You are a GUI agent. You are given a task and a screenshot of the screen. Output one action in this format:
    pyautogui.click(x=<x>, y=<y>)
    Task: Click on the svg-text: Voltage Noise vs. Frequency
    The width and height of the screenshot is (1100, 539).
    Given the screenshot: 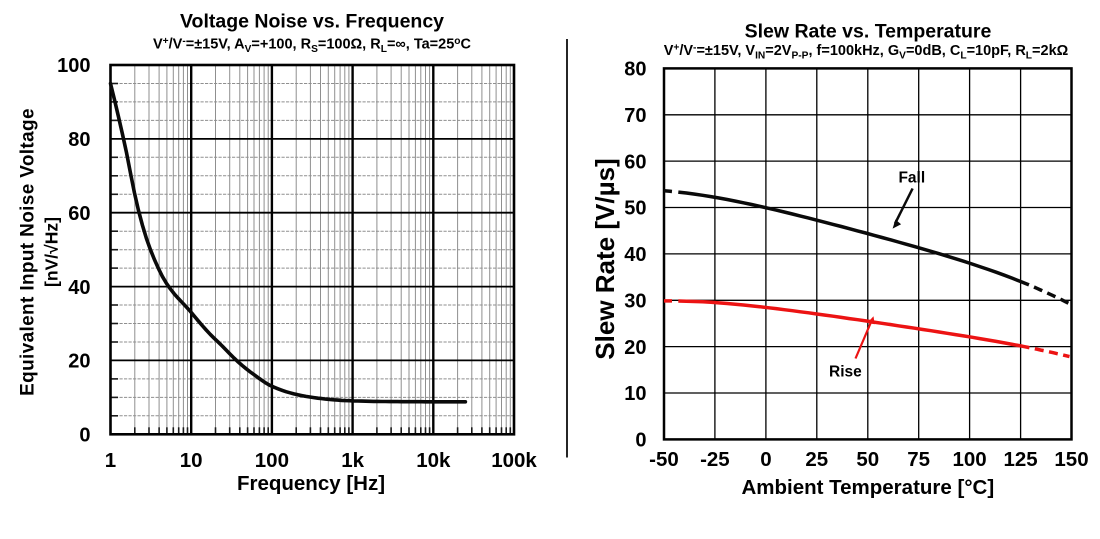 What is the action you would take?
    pyautogui.click(x=312, y=22)
    